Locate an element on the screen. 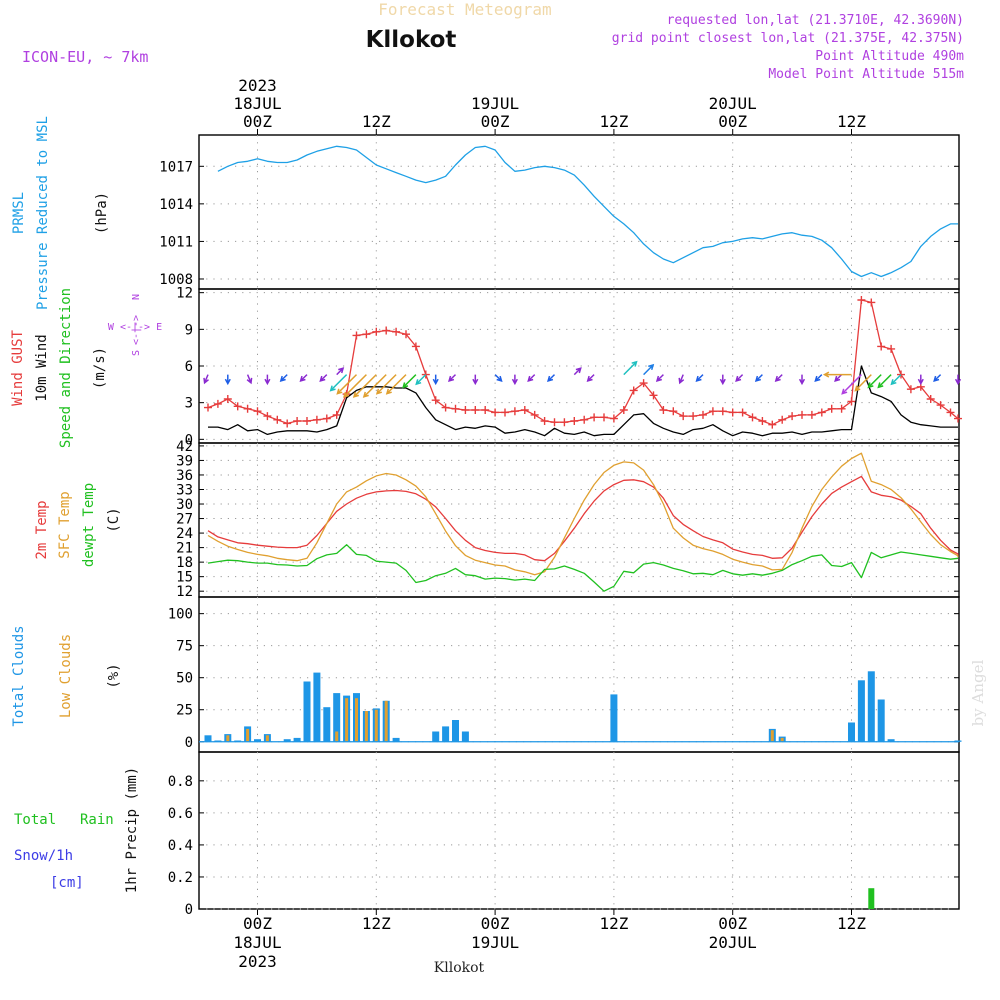 The image size is (1000, 1000). top-tick-label: 12Z is located at coordinates (613, 121).